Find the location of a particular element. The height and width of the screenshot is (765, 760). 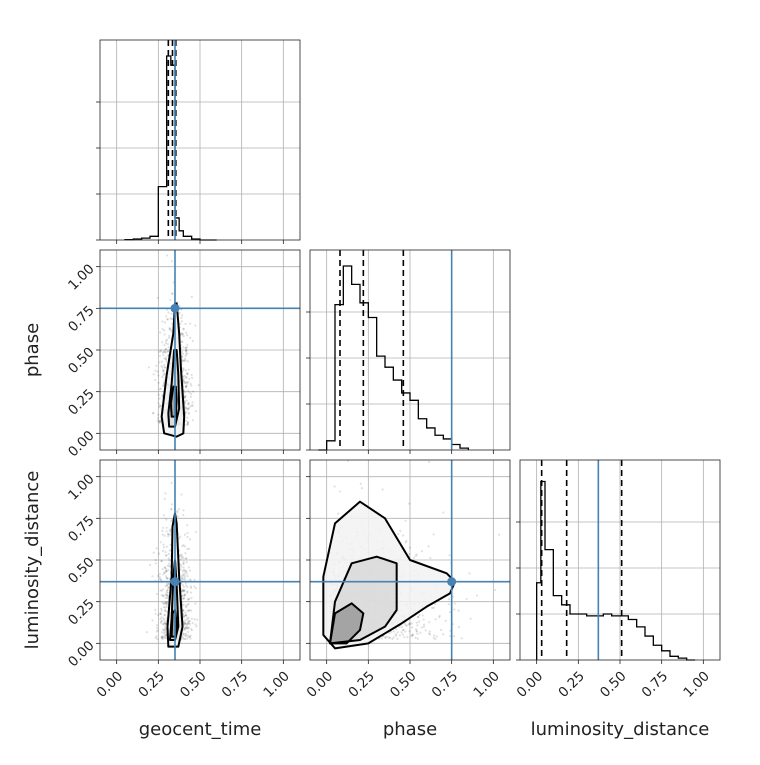

x-tick-label: 0.50 is located at coordinates (193, 684).